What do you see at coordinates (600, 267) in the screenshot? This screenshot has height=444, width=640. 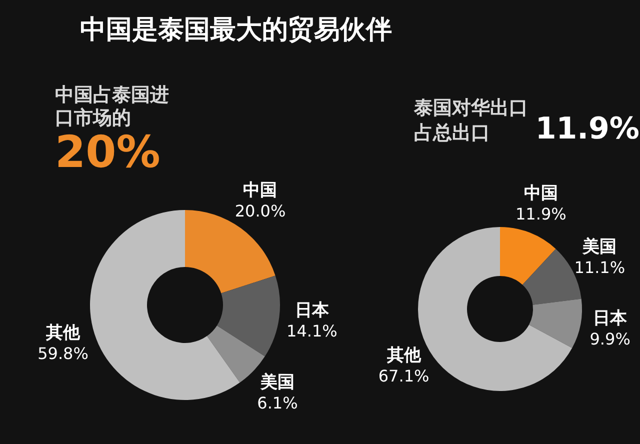 I see `data-label: 11.1%` at bounding box center [600, 267].